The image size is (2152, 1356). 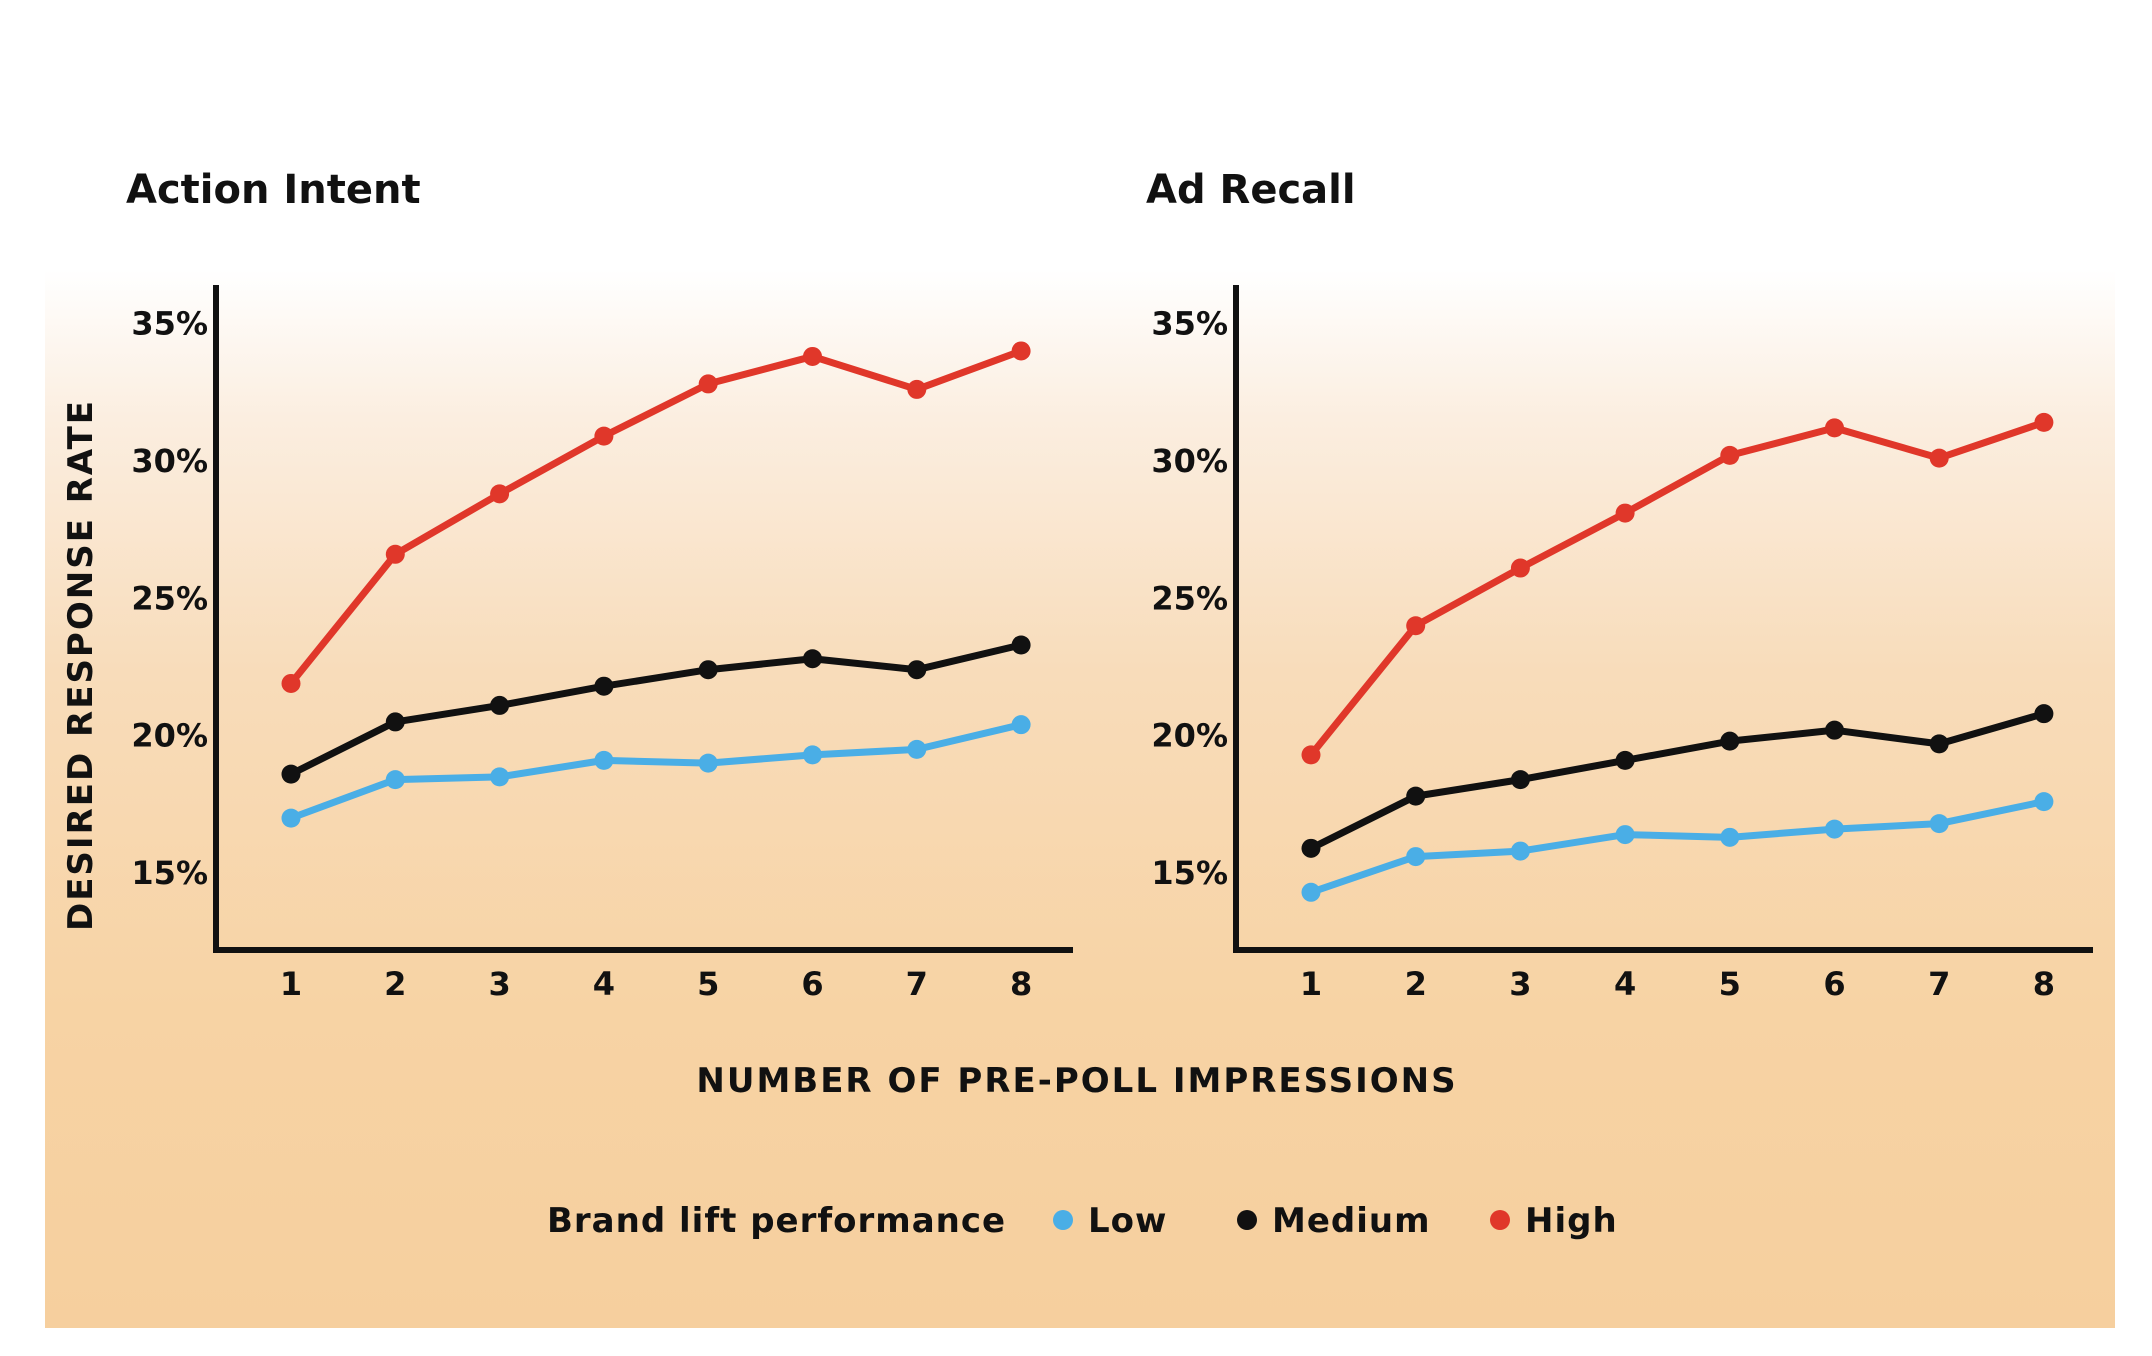 I want to click on legend-marker-medium, so click(x=1247, y=1220).